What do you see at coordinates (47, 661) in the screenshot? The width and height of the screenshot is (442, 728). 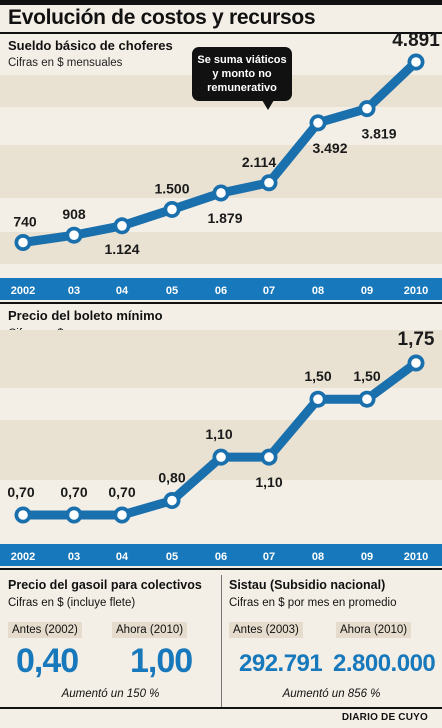 I see `gasoil-before-value: 0,40` at bounding box center [47, 661].